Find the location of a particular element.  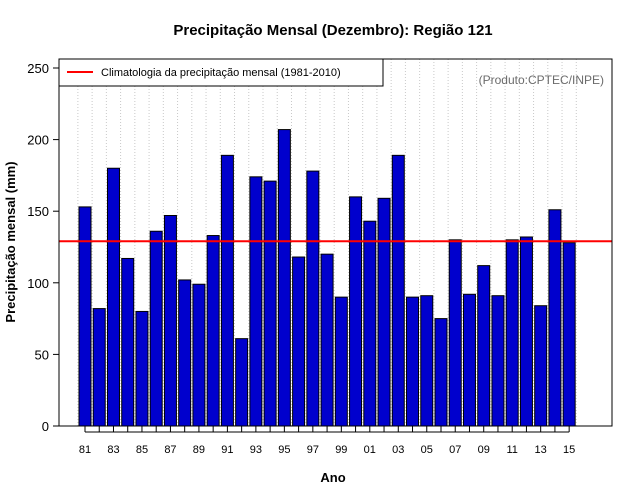

x-tick-label: 85 is located at coordinates (142, 450).